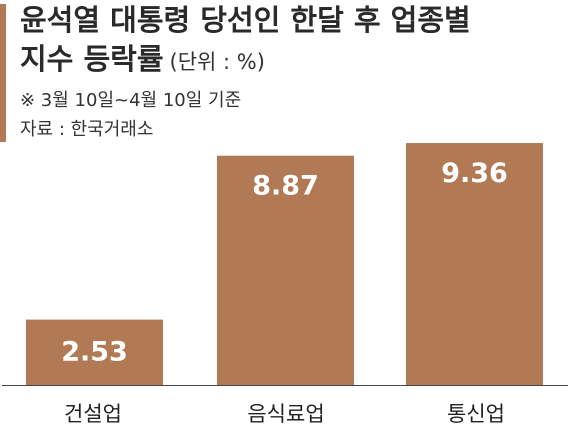 Image resolution: width=570 pixels, height=429 pixels. Describe the element at coordinates (92, 59) in the screenshot. I see `title-text-2: 지수 등락률` at that location.